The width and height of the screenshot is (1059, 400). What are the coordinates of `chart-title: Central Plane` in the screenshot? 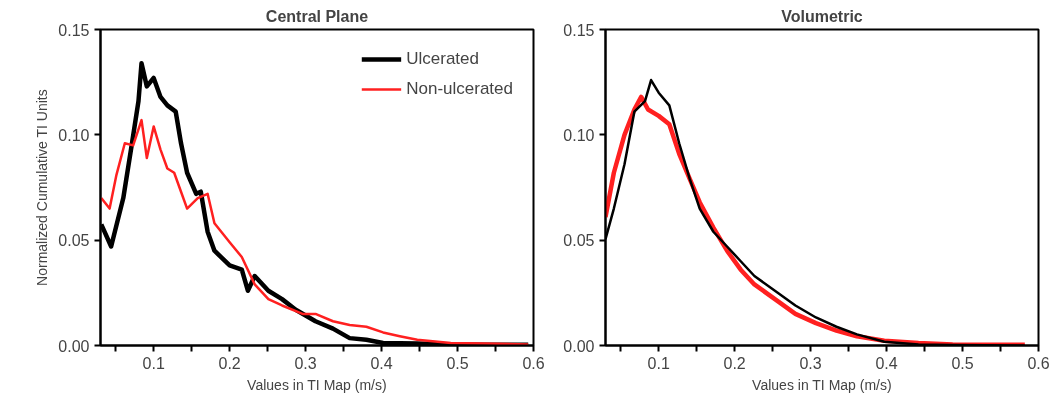 It's located at (317, 16).